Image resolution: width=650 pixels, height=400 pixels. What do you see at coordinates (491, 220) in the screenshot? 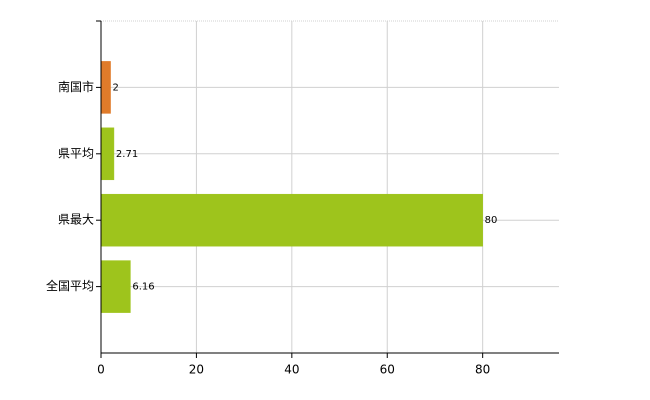
I see `value-label: 80` at bounding box center [491, 220].